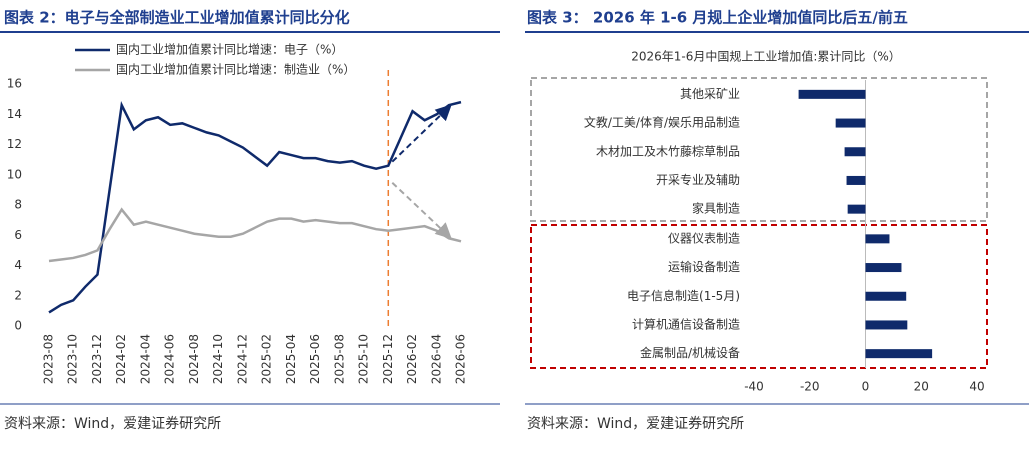 The height and width of the screenshot is (450, 1029). Describe the element at coordinates (810, 387) in the screenshot. I see `x-tick-label: -20` at that location.